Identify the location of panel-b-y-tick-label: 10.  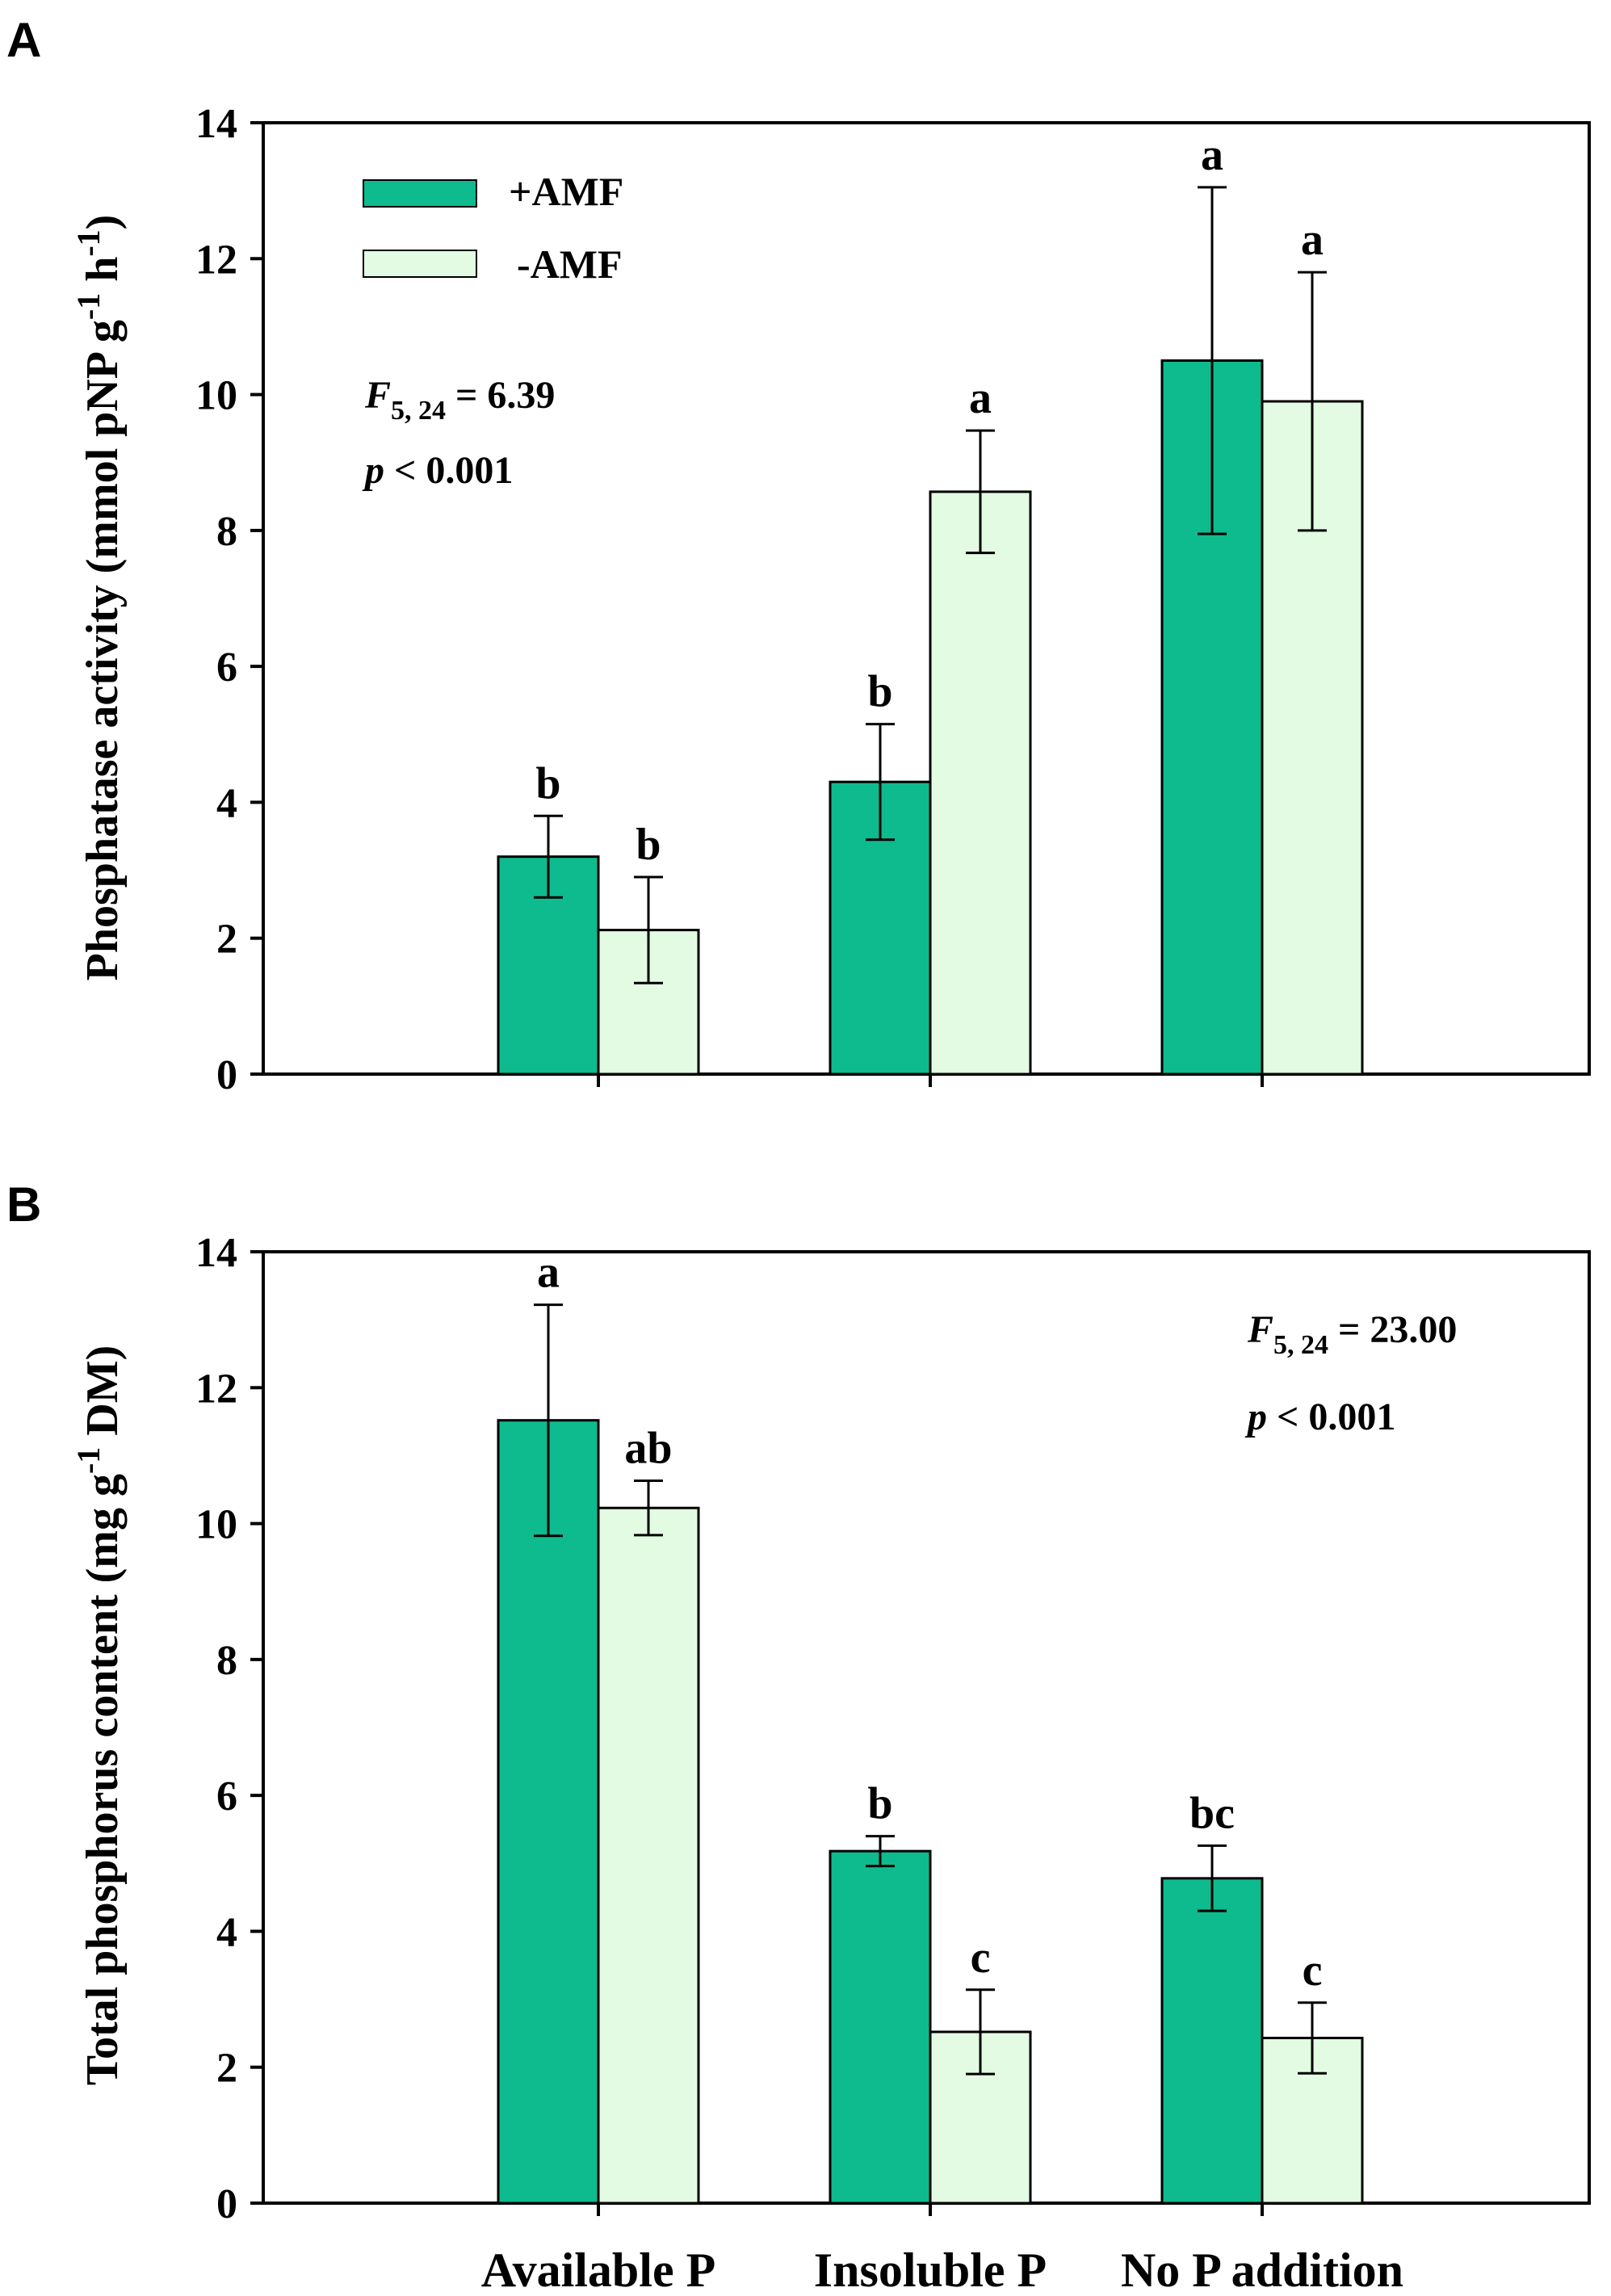
(216, 1525).